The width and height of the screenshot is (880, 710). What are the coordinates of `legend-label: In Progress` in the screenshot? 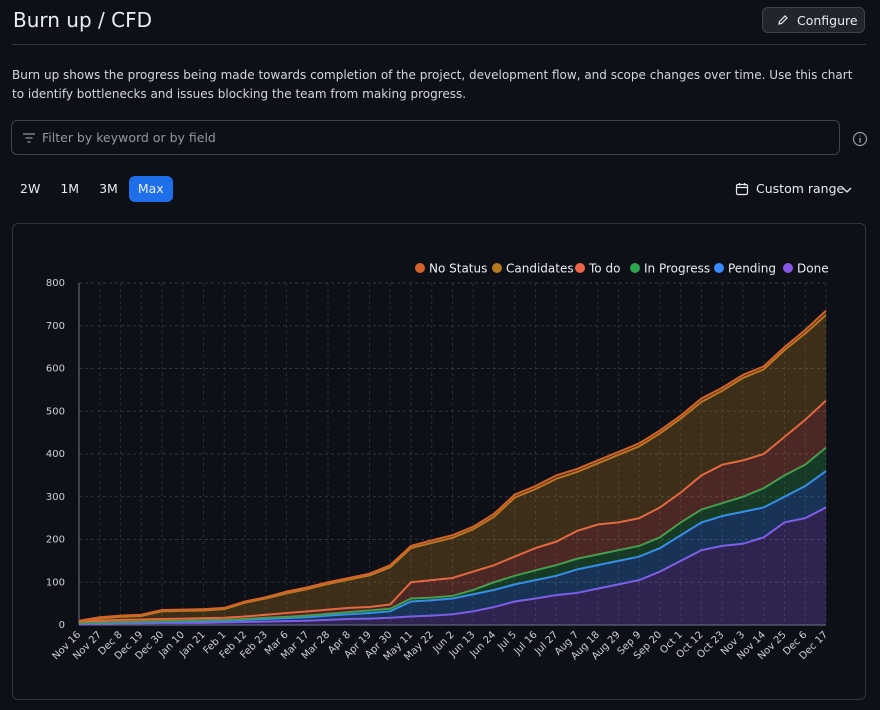 It's located at (677, 269).